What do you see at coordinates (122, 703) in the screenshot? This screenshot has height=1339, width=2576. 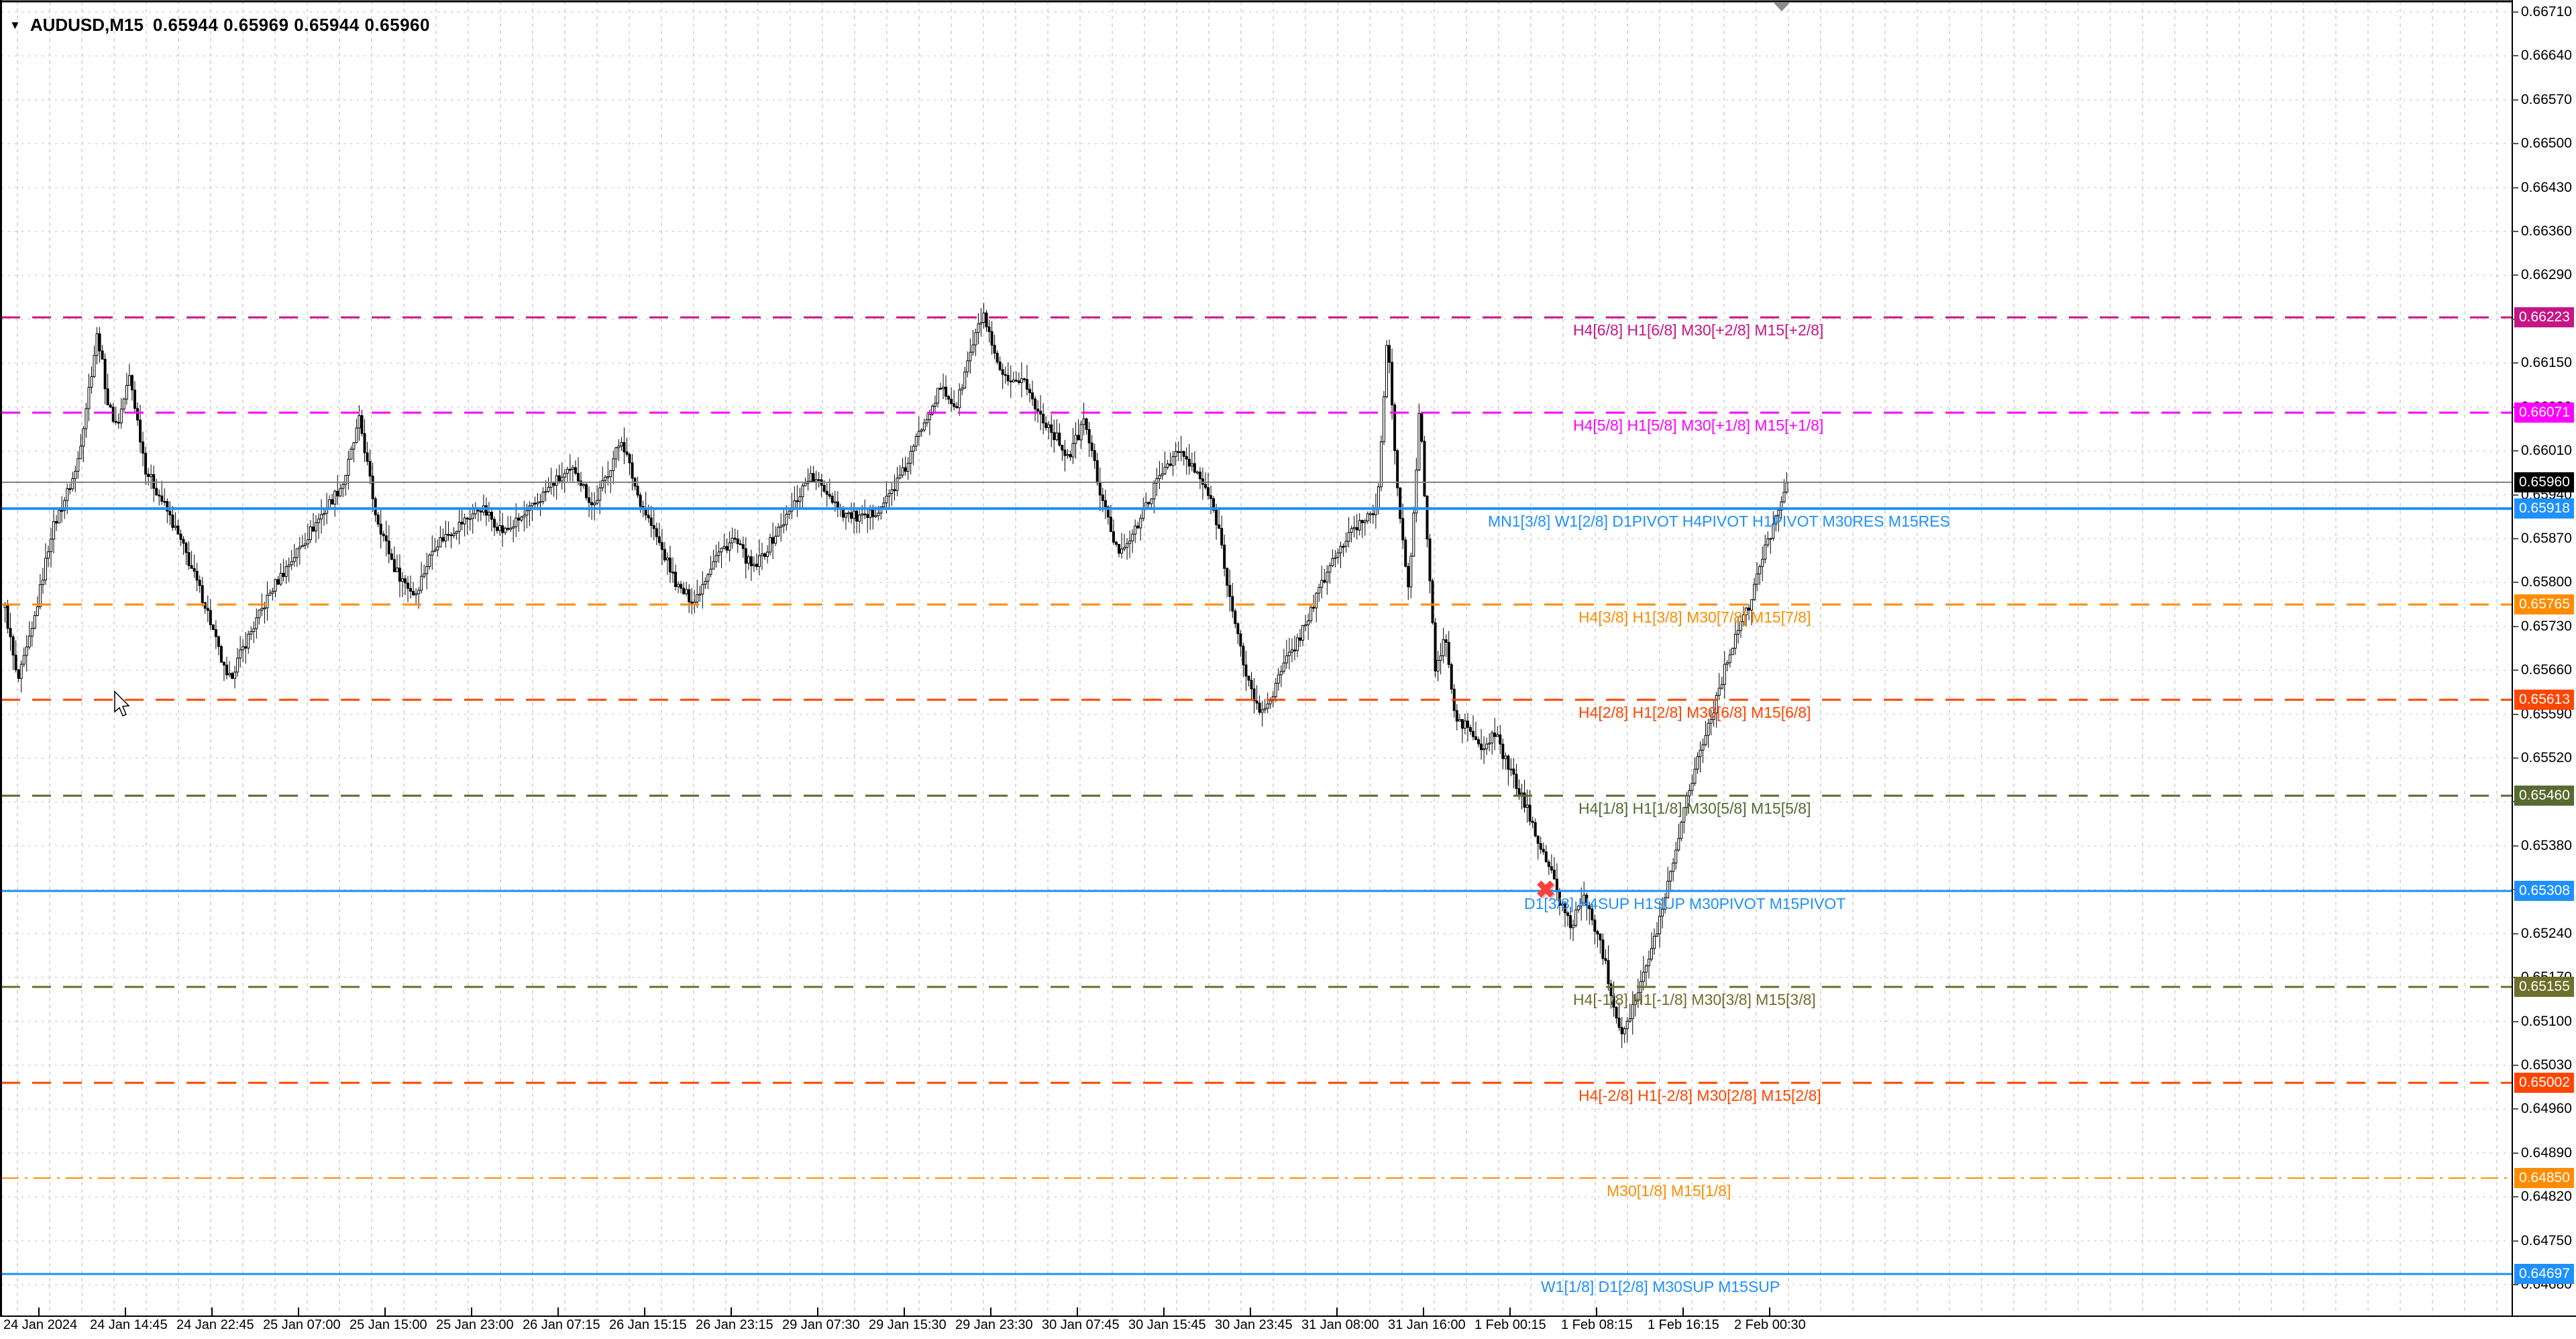 I see `mouse-cursor` at bounding box center [122, 703].